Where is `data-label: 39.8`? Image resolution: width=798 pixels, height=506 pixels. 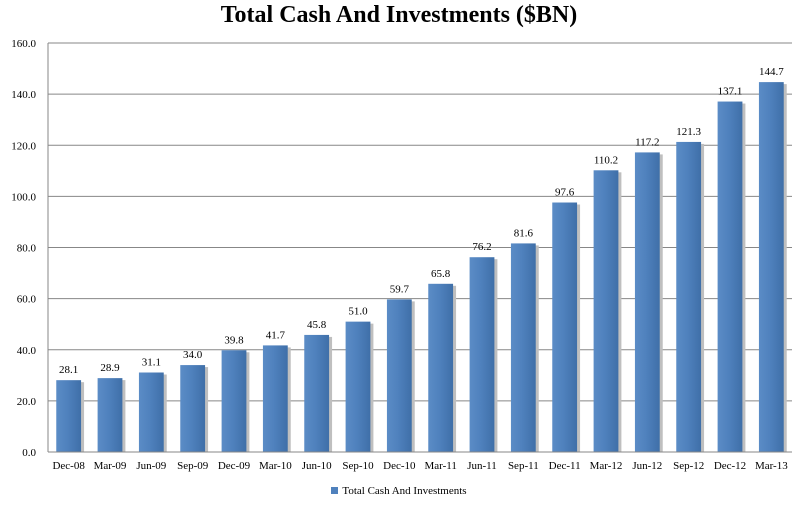 data-label: 39.8 is located at coordinates (234, 340).